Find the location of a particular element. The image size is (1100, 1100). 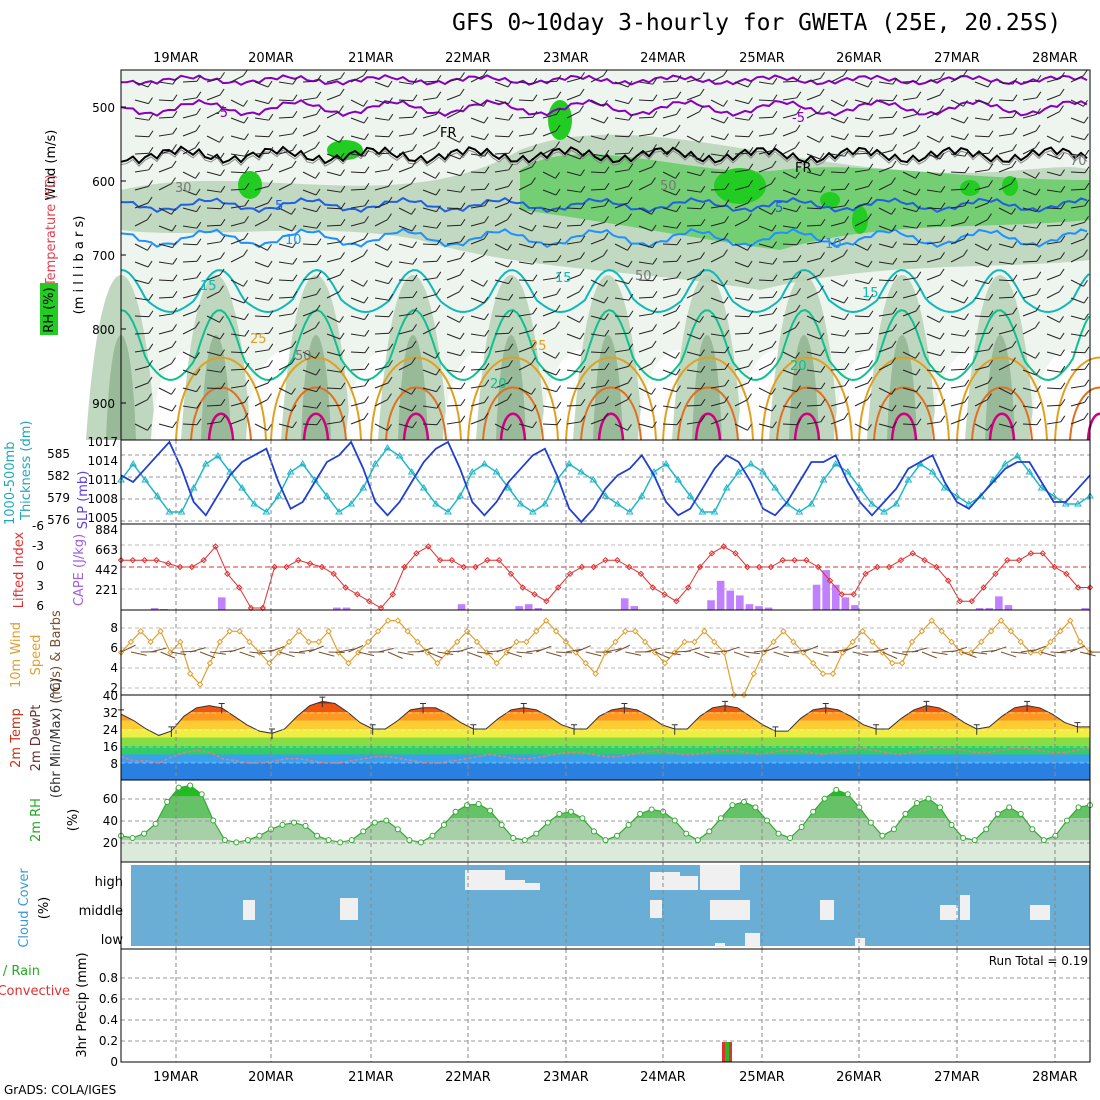

date-label-bottom: 21MAR is located at coordinates (371, 1077).